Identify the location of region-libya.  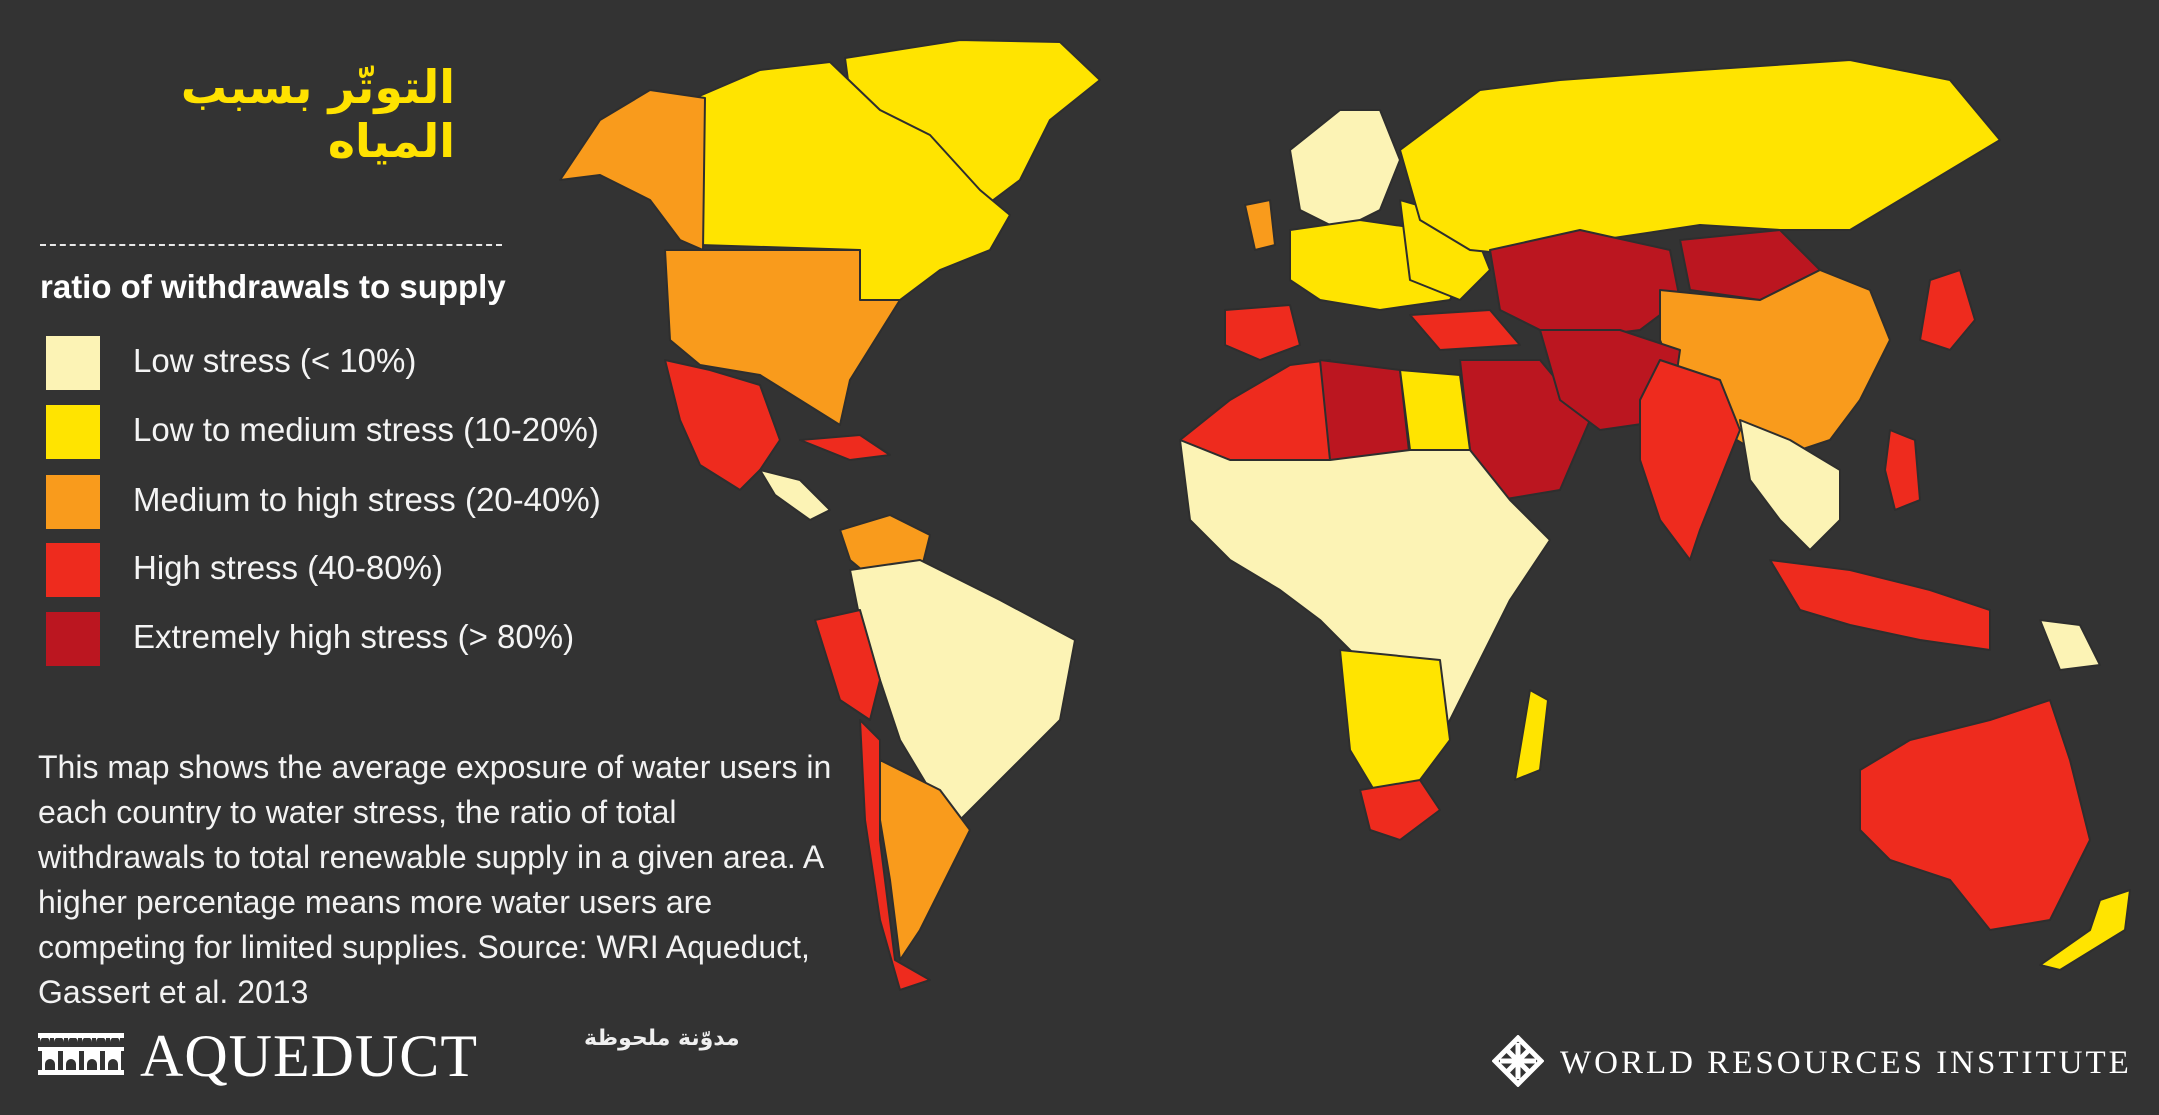
(1365, 410).